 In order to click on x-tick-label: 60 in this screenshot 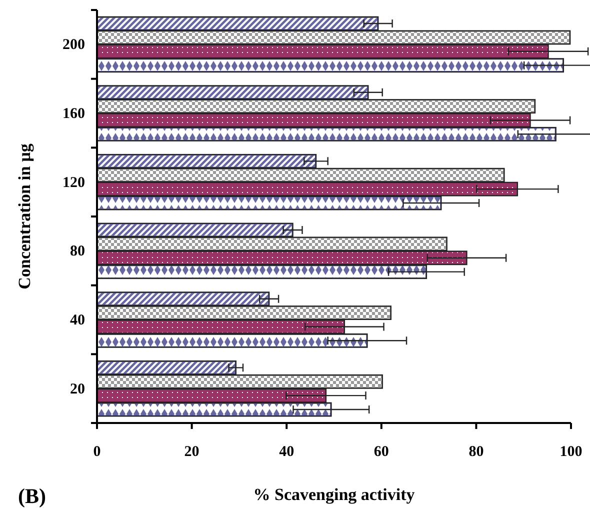, I will do `click(381, 452)`.